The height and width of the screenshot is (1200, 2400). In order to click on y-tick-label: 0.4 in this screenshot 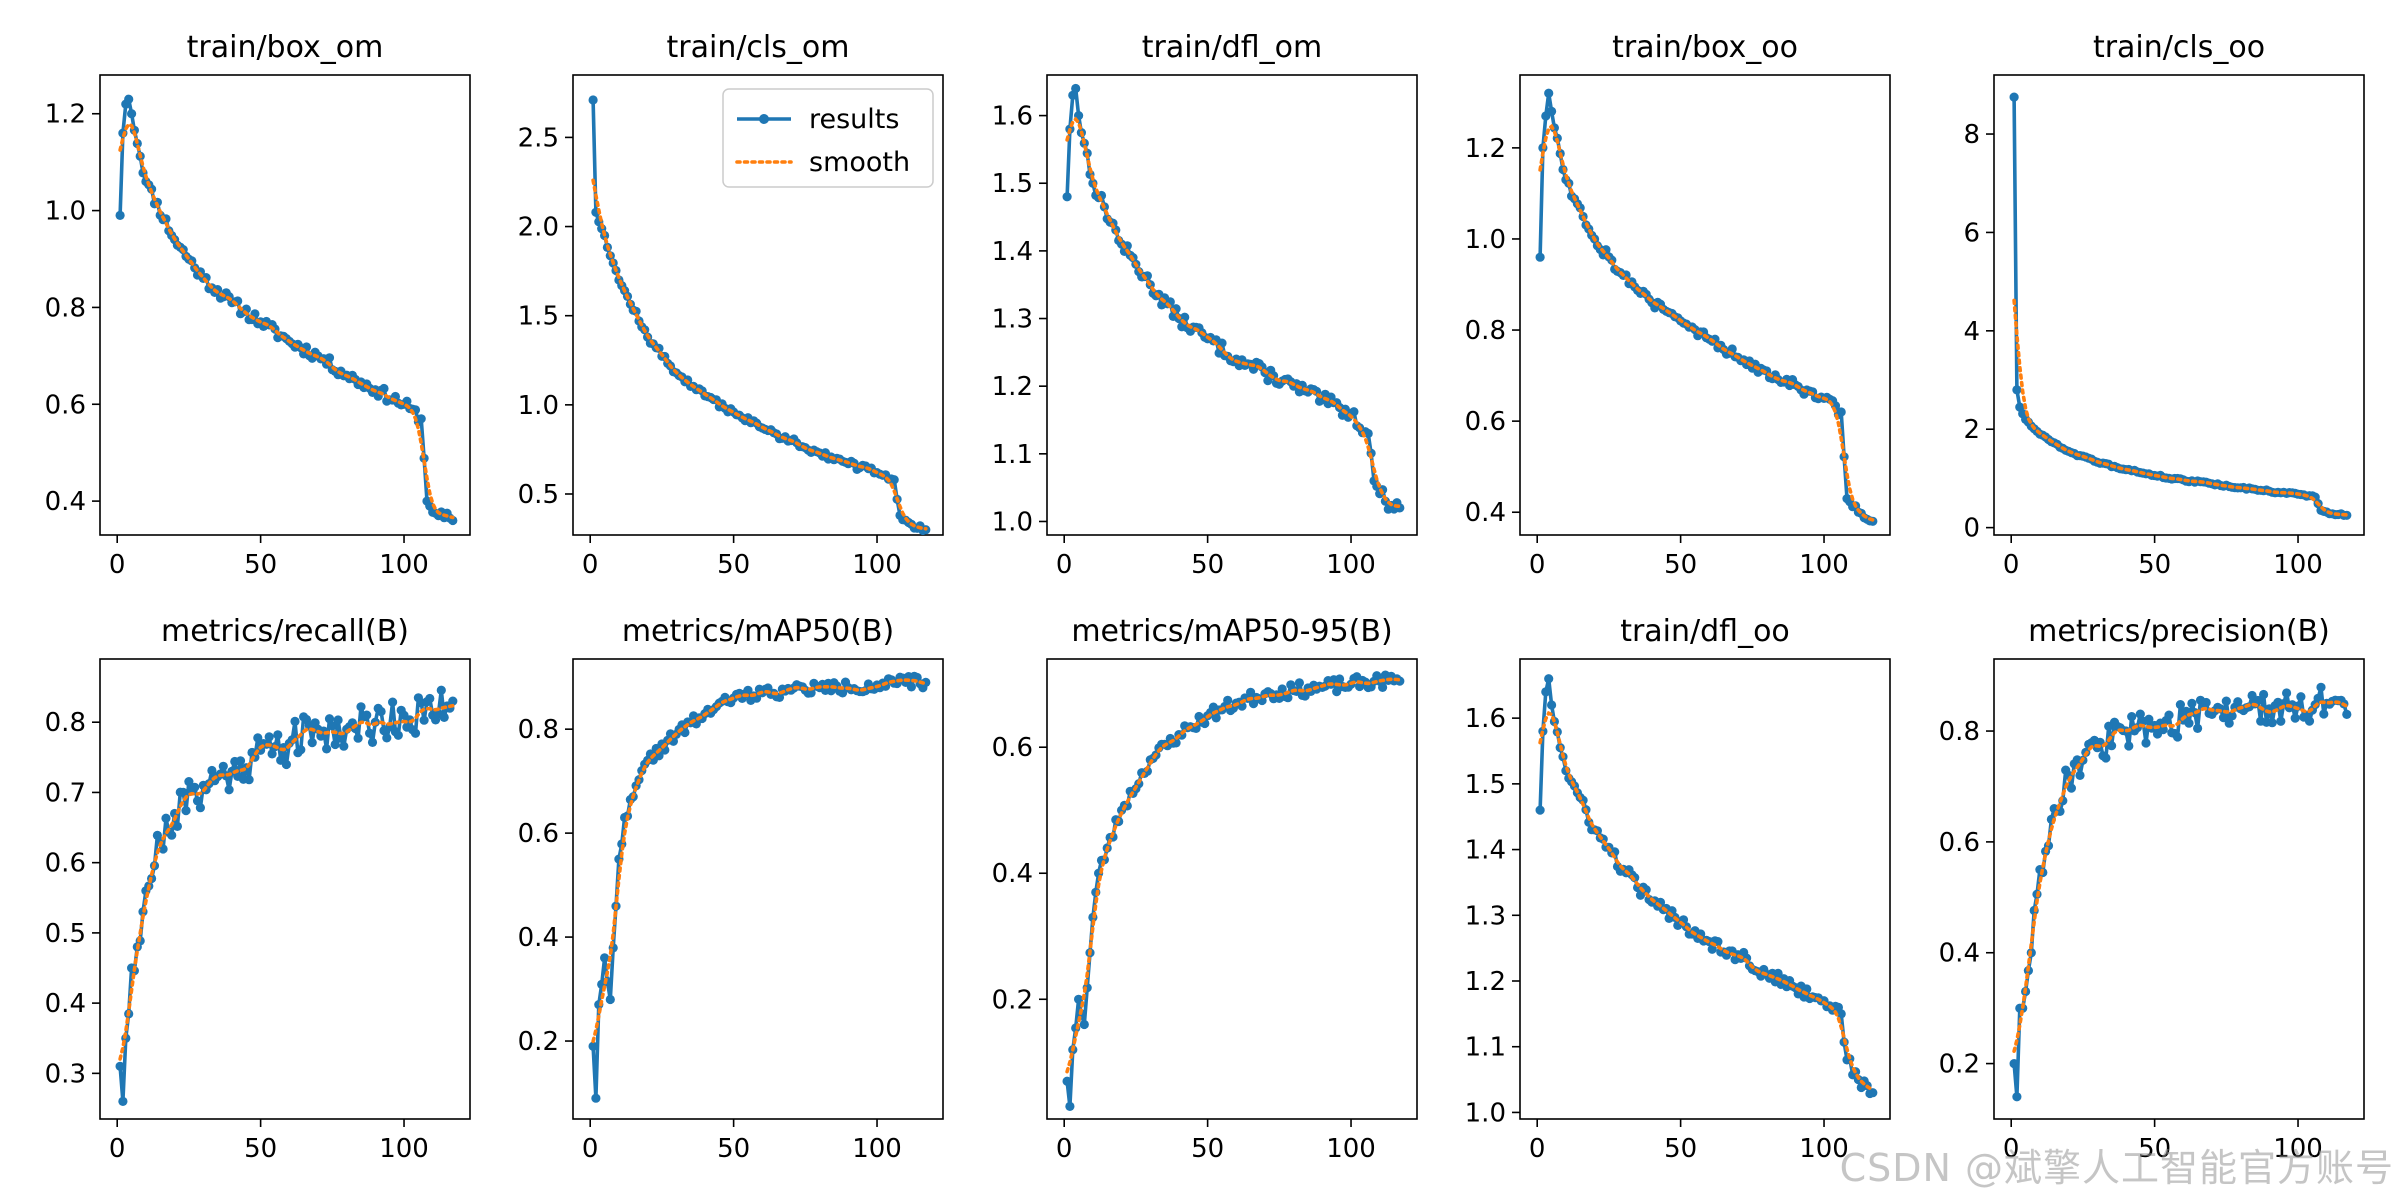, I will do `click(65, 1004)`.